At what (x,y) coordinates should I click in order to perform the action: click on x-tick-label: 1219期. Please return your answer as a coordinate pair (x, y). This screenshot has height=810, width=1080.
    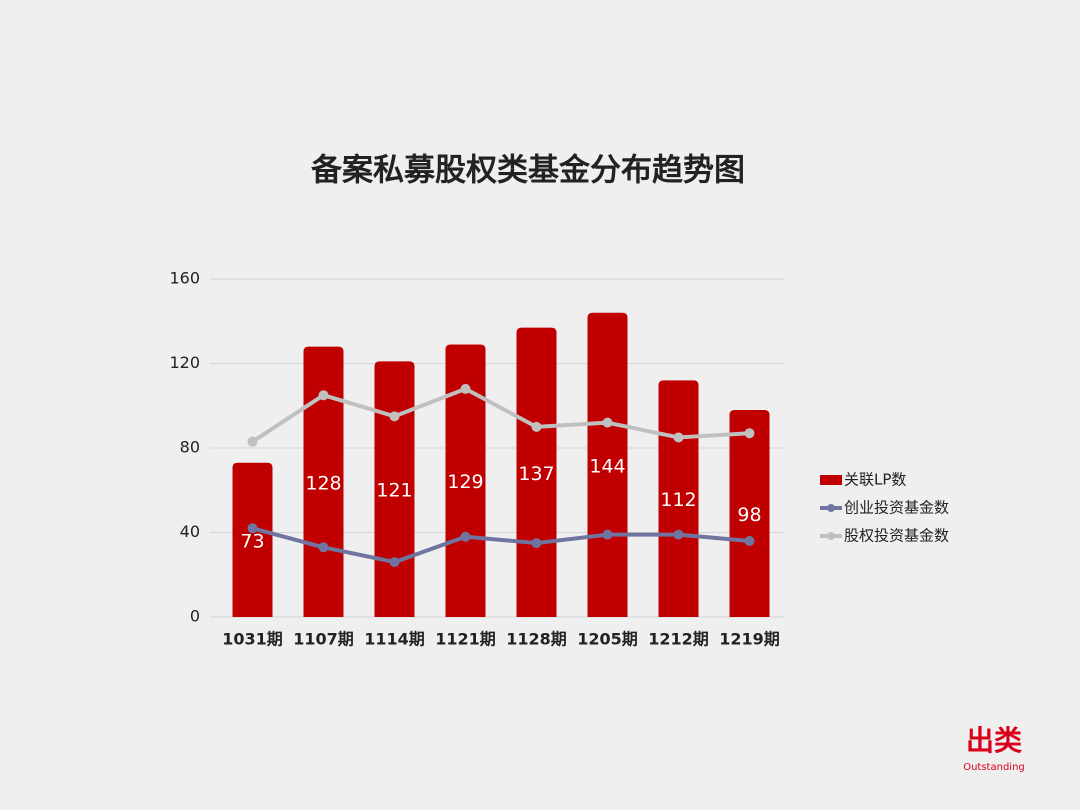
    Looking at the image, I should click on (749, 639).